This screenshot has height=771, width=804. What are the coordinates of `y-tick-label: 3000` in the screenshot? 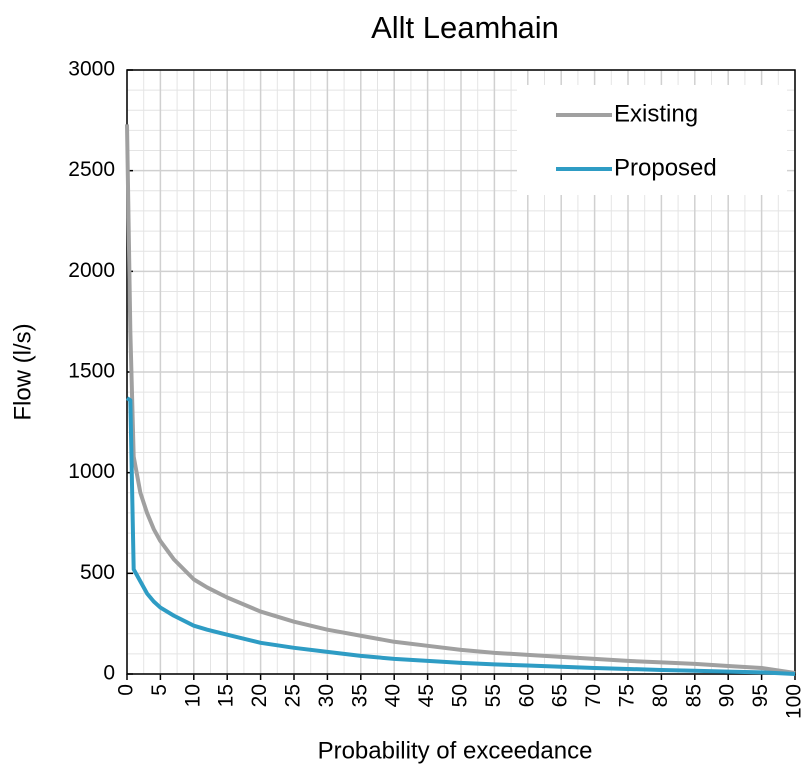 It's located at (91, 69).